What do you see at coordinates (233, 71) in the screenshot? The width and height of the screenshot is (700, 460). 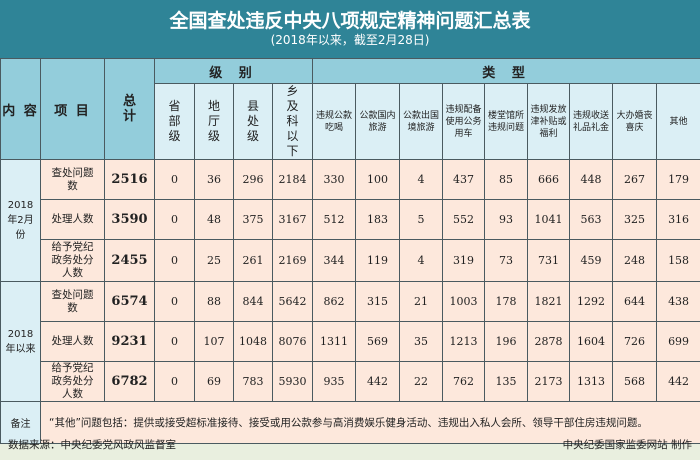 I see `header-level: 级 别` at bounding box center [233, 71].